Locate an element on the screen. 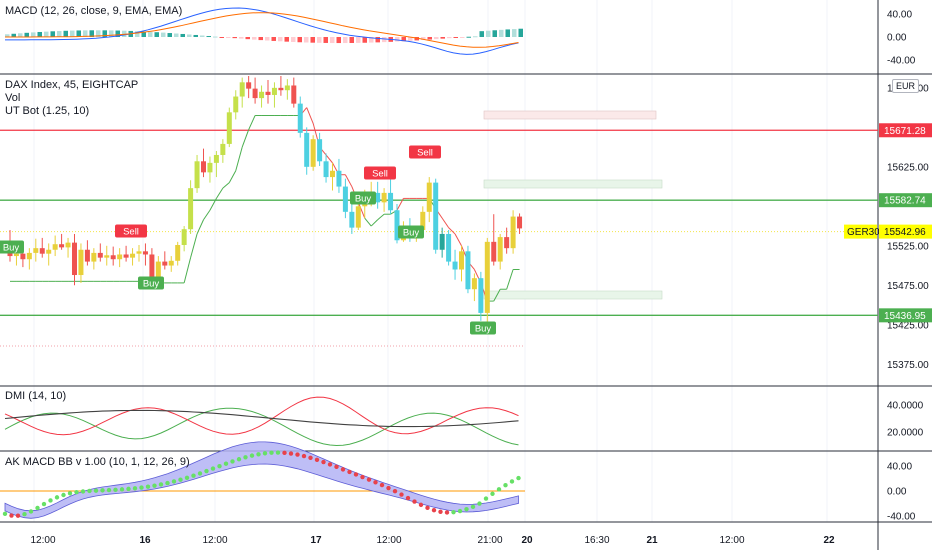 This screenshot has width=932, height=555. time-axis-tick: 22 is located at coordinates (829, 540).